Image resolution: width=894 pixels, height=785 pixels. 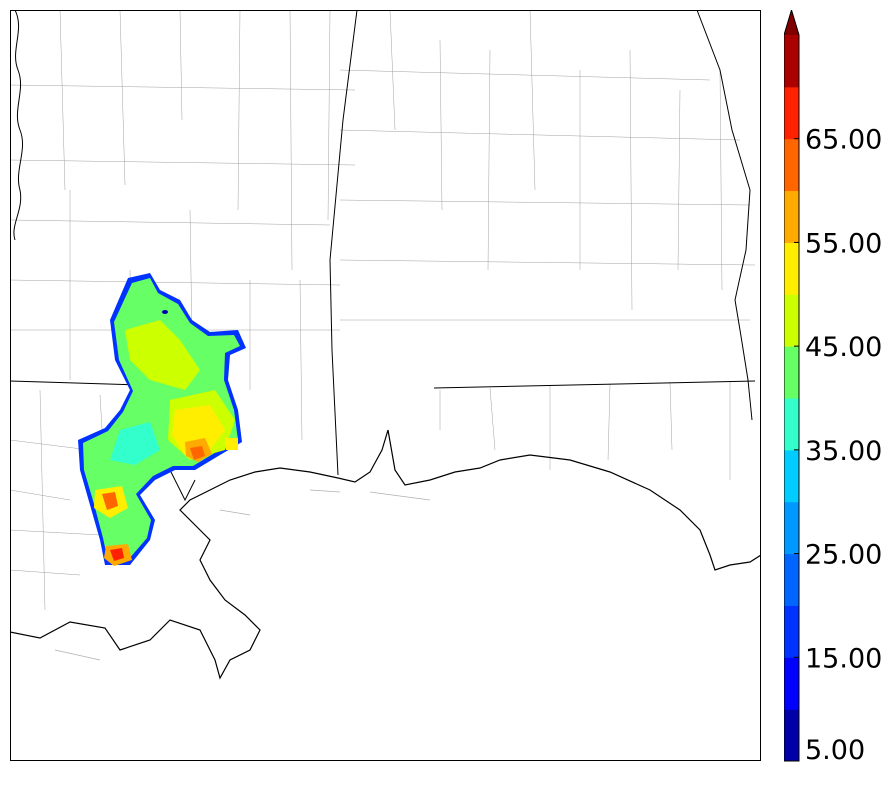 I want to click on colorbar-tick-label: 45.00, so click(x=843, y=347).